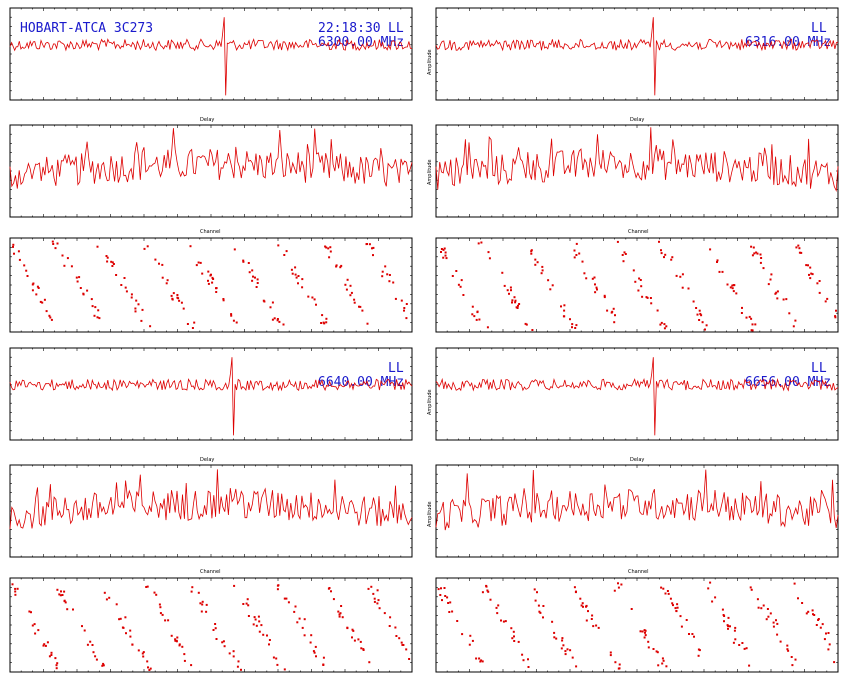  What do you see at coordinates (349, 28) in the screenshot?
I see `timestamp: 22:18:30` at bounding box center [349, 28].